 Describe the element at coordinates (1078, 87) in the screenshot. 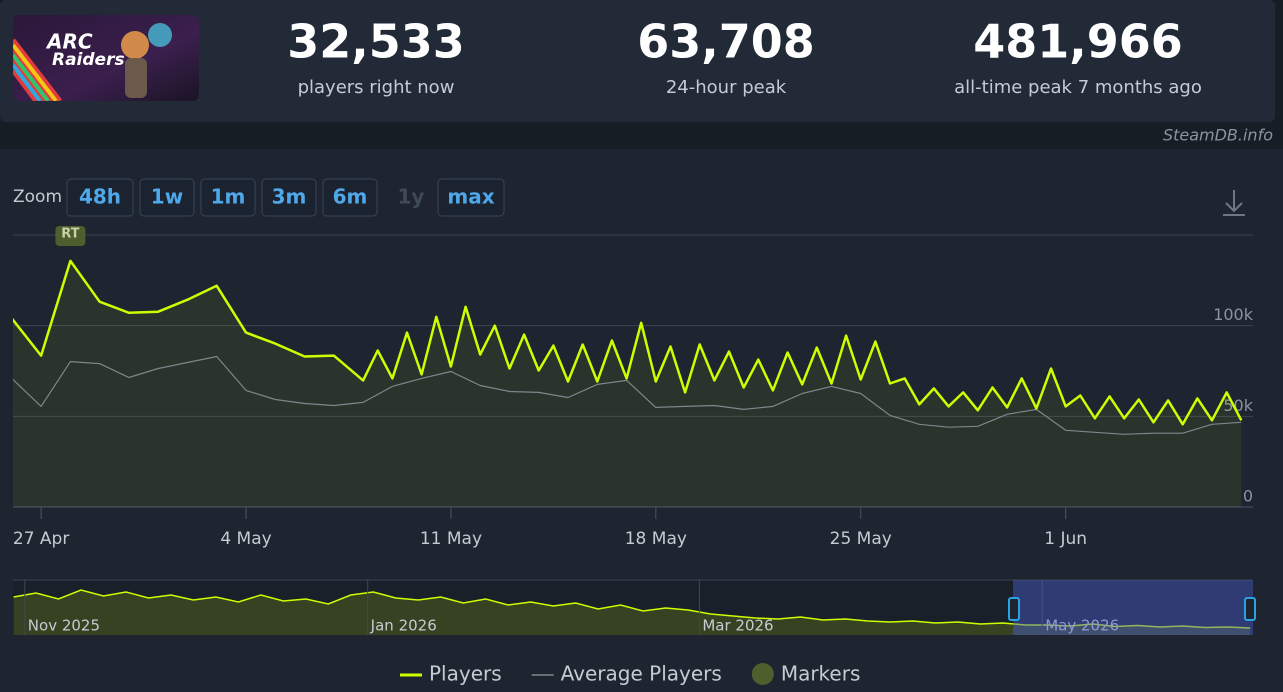

I see `stat-label: all-time peak 7 months ago` at that location.